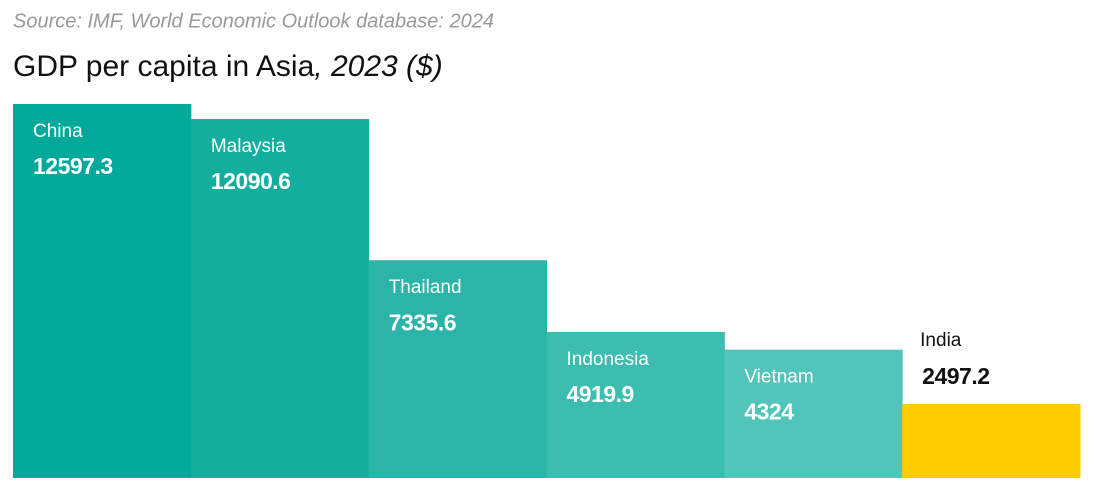  What do you see at coordinates (608, 359) in the screenshot?
I see `category-label: Indonesia` at bounding box center [608, 359].